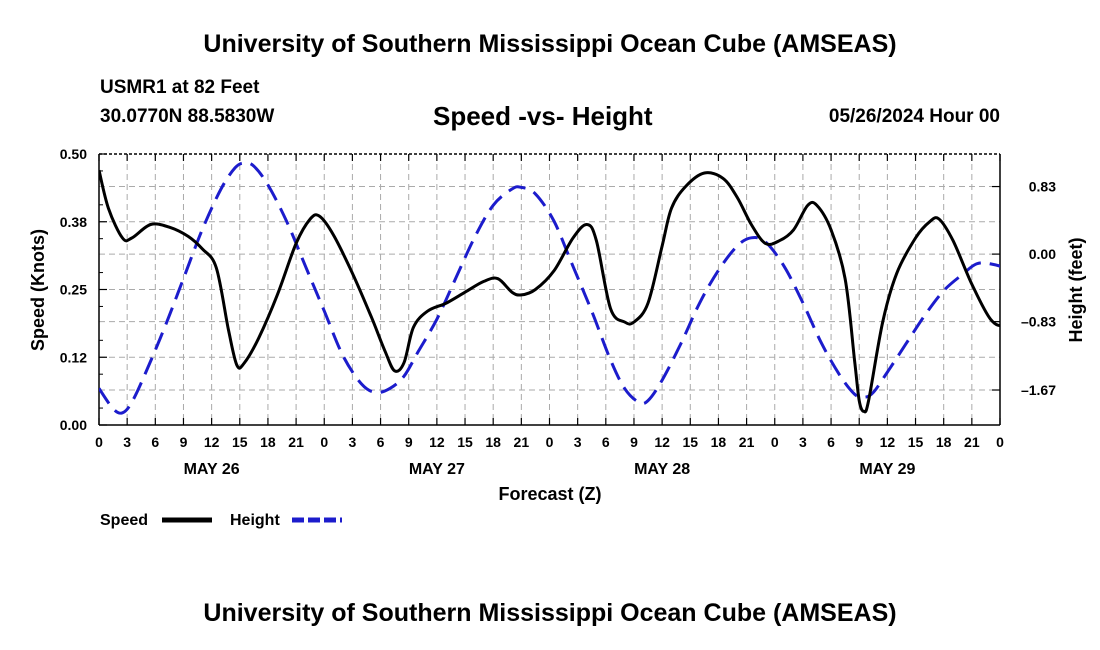 The width and height of the screenshot is (1100, 650). I want to click on day-label: MAY 29, so click(887, 469).